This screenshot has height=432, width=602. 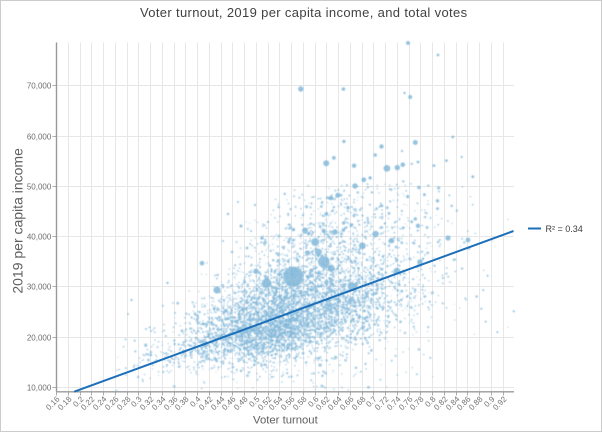 I want to click on svg-text: 50,000, so click(x=39, y=186).